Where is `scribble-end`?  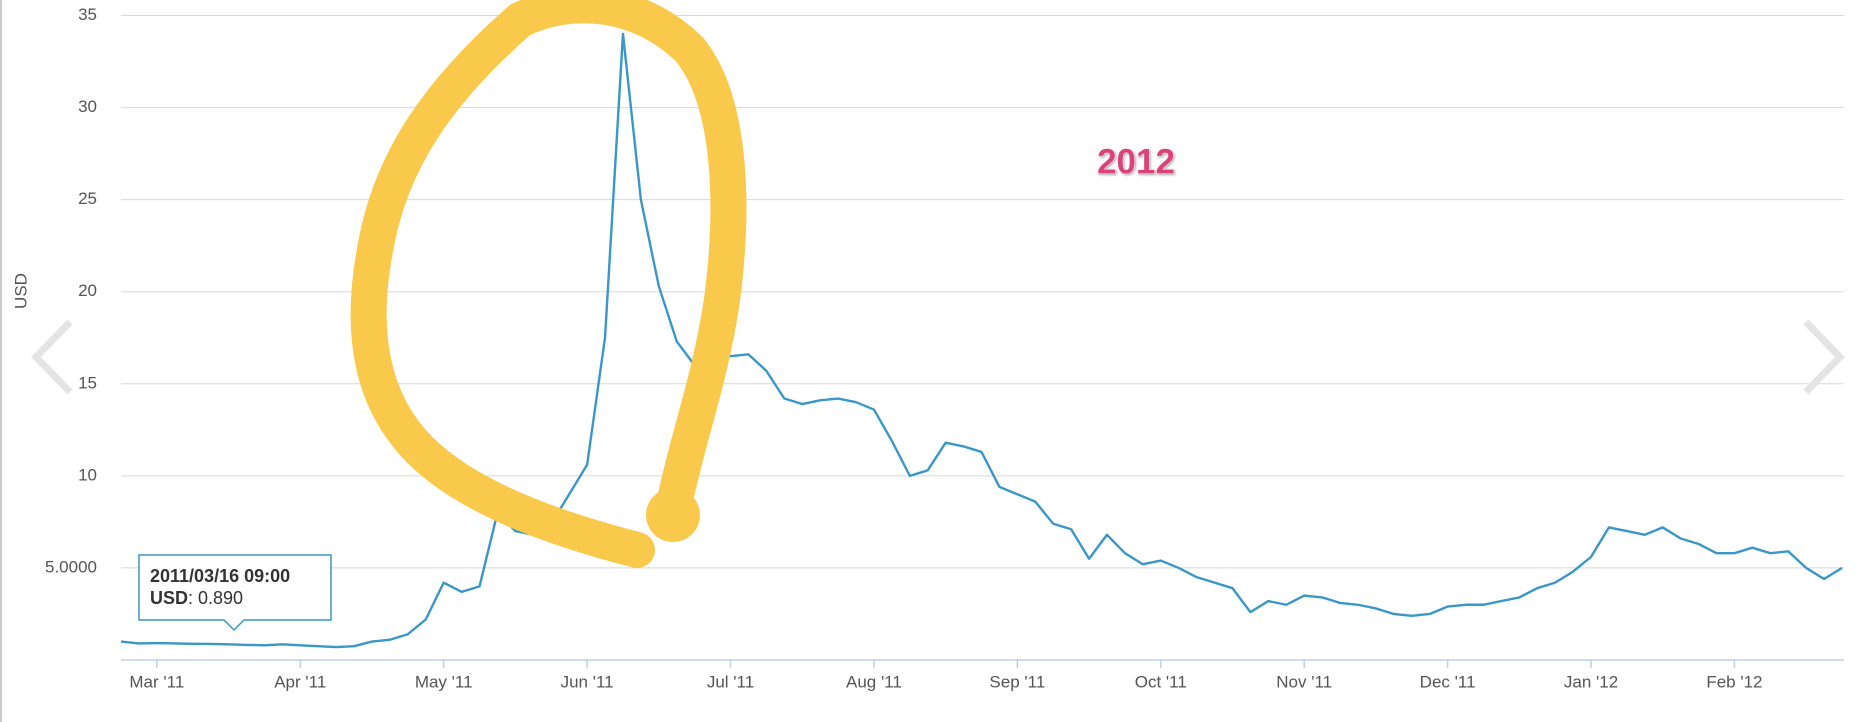
scribble-end is located at coordinates (673, 515).